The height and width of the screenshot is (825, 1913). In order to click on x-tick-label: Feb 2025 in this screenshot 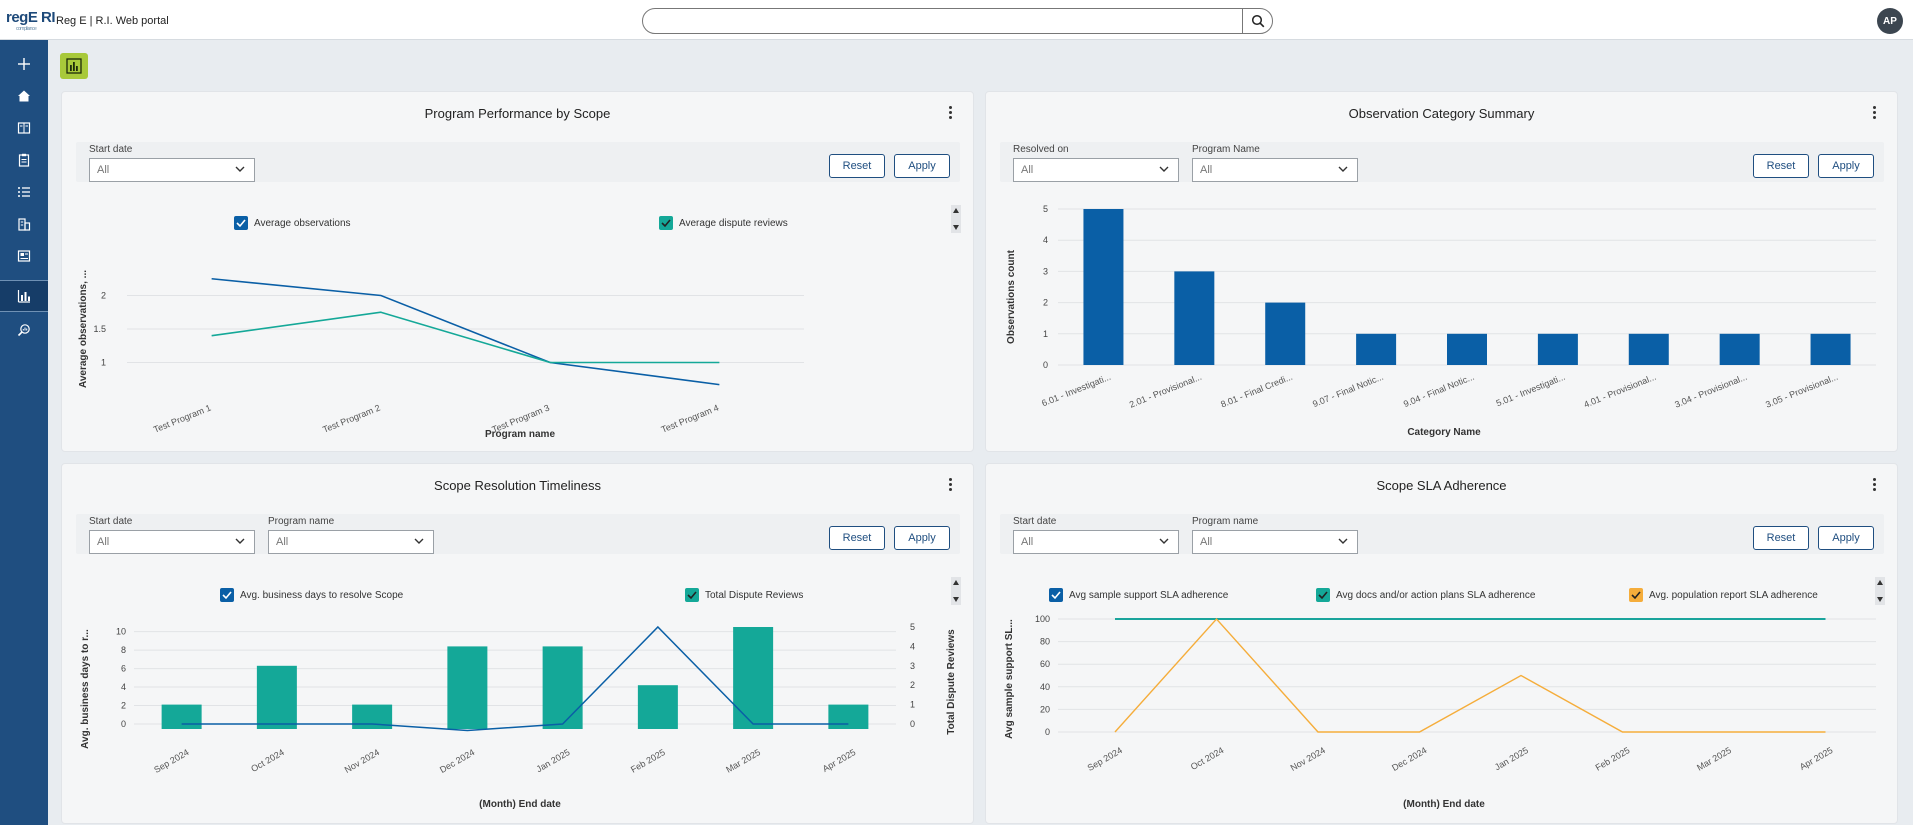, I will do `click(1613, 759)`.